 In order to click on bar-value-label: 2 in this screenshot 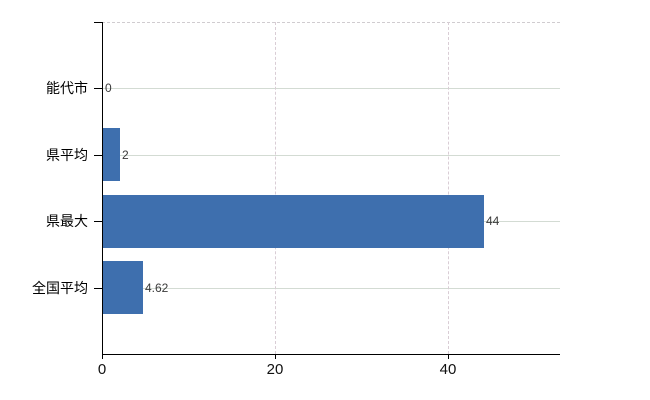, I will do `click(125, 155)`.